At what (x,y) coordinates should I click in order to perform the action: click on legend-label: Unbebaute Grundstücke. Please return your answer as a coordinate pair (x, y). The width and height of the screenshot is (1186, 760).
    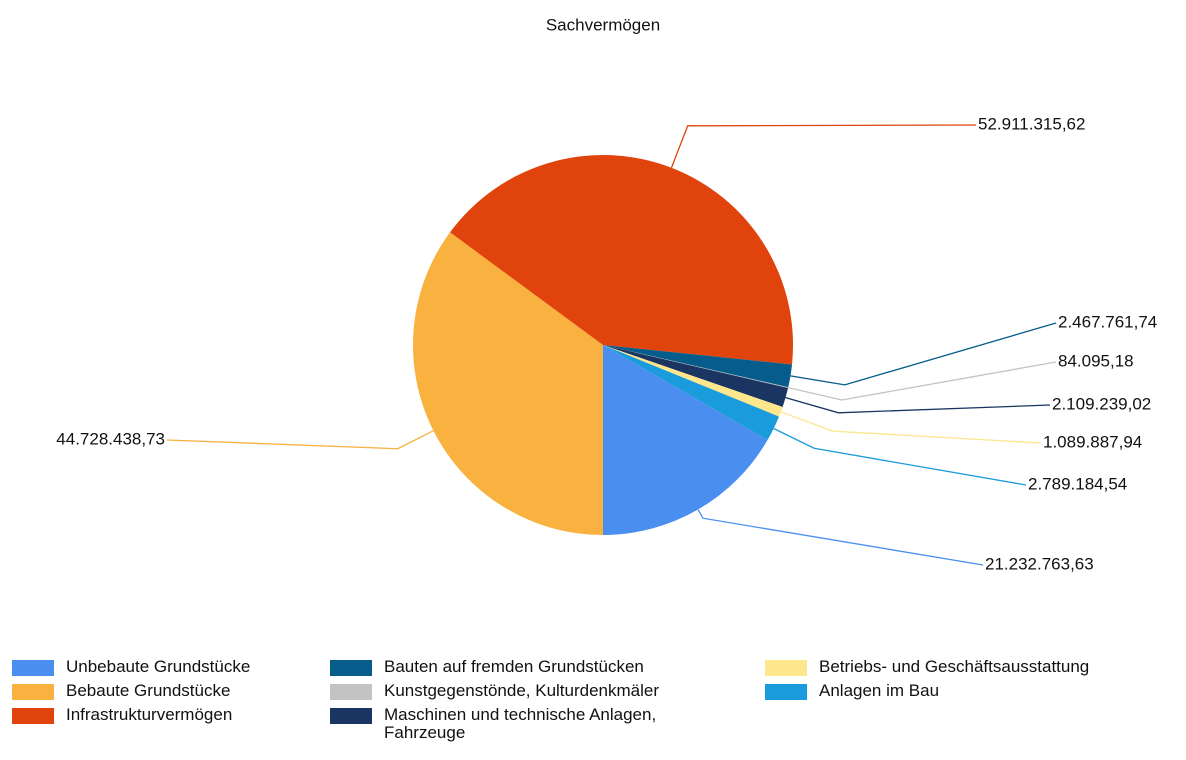
    Looking at the image, I should click on (158, 666).